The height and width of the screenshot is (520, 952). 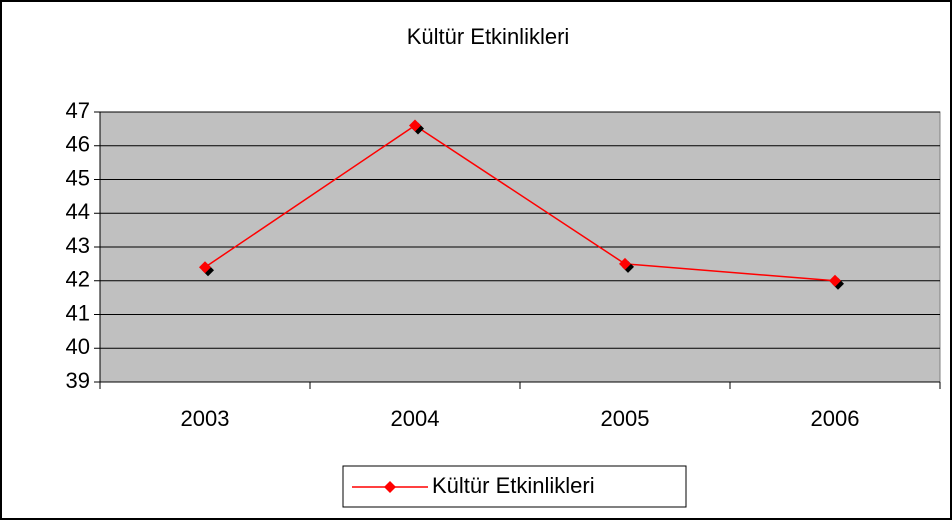 What do you see at coordinates (625, 418) in the screenshot?
I see `x-tick-label: 2005` at bounding box center [625, 418].